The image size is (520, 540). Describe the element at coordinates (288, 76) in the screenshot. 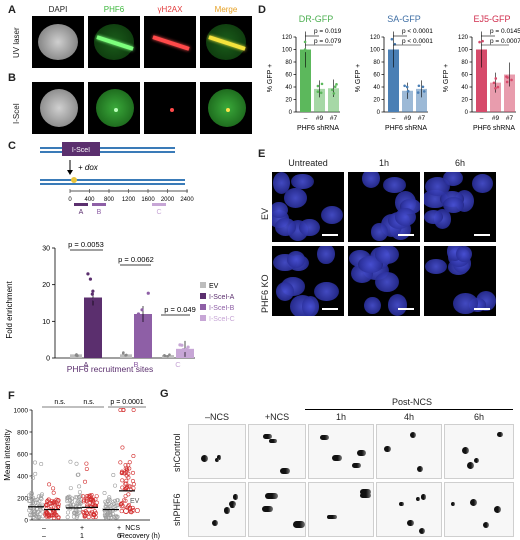

I see `d-y-tick-label: 60` at that location.